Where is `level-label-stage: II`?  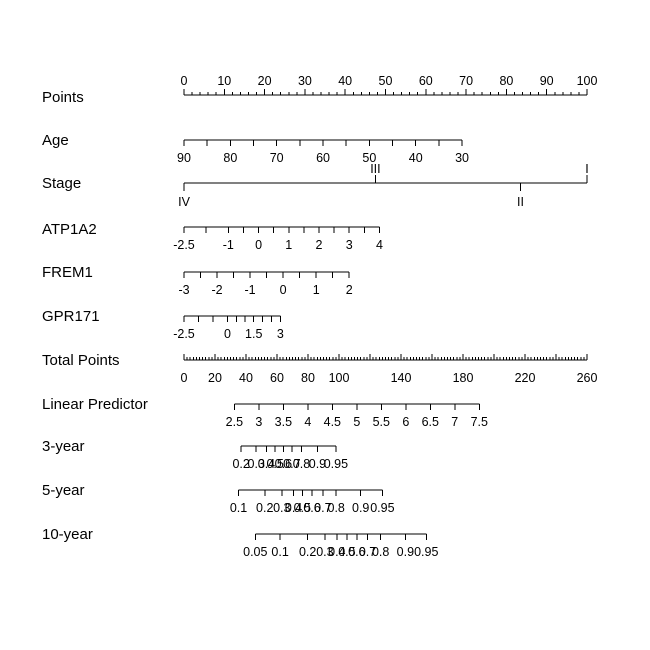 level-label-stage: II is located at coordinates (520, 202).